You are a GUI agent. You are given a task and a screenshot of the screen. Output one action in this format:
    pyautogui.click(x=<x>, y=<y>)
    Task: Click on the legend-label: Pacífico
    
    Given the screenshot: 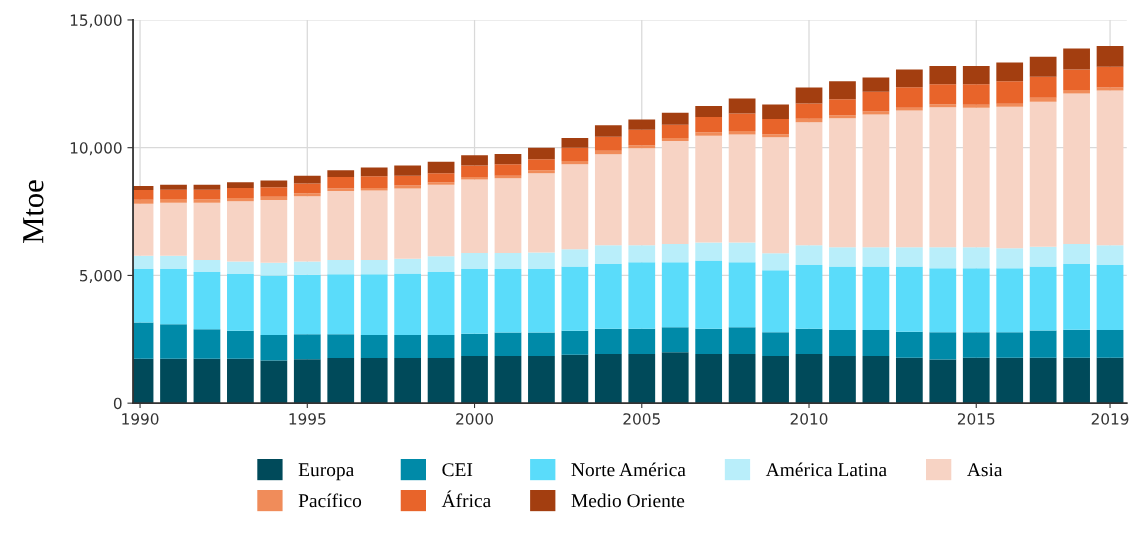 What is the action you would take?
    pyautogui.click(x=330, y=500)
    